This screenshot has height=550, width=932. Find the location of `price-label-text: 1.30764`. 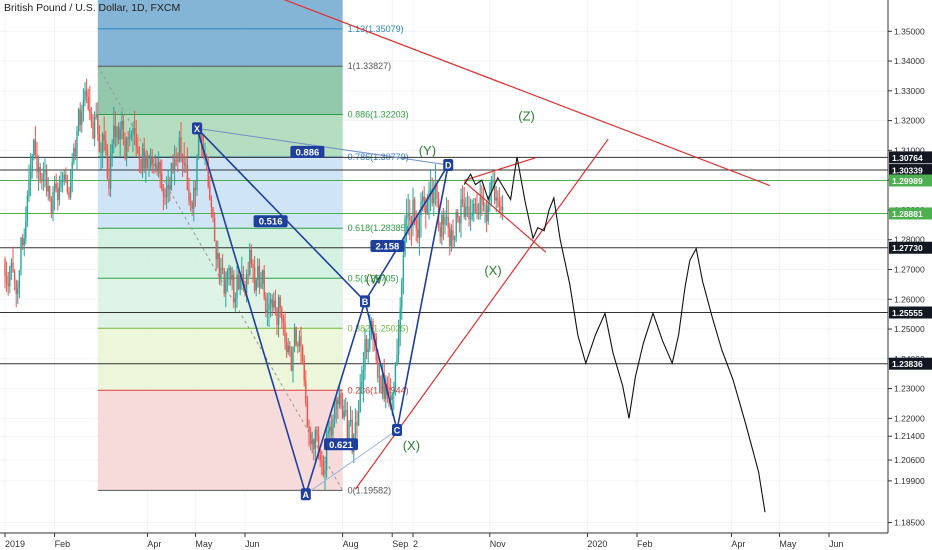

price-label-text: 1.30764 is located at coordinates (907, 158).